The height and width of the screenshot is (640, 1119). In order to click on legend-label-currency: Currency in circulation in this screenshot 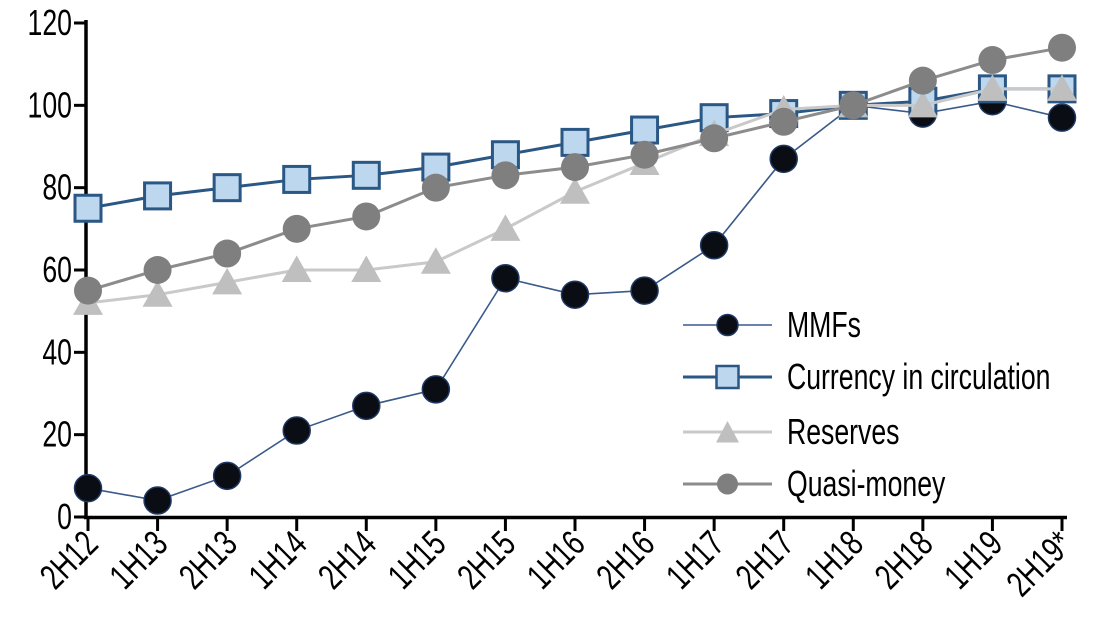, I will do `click(918, 376)`.